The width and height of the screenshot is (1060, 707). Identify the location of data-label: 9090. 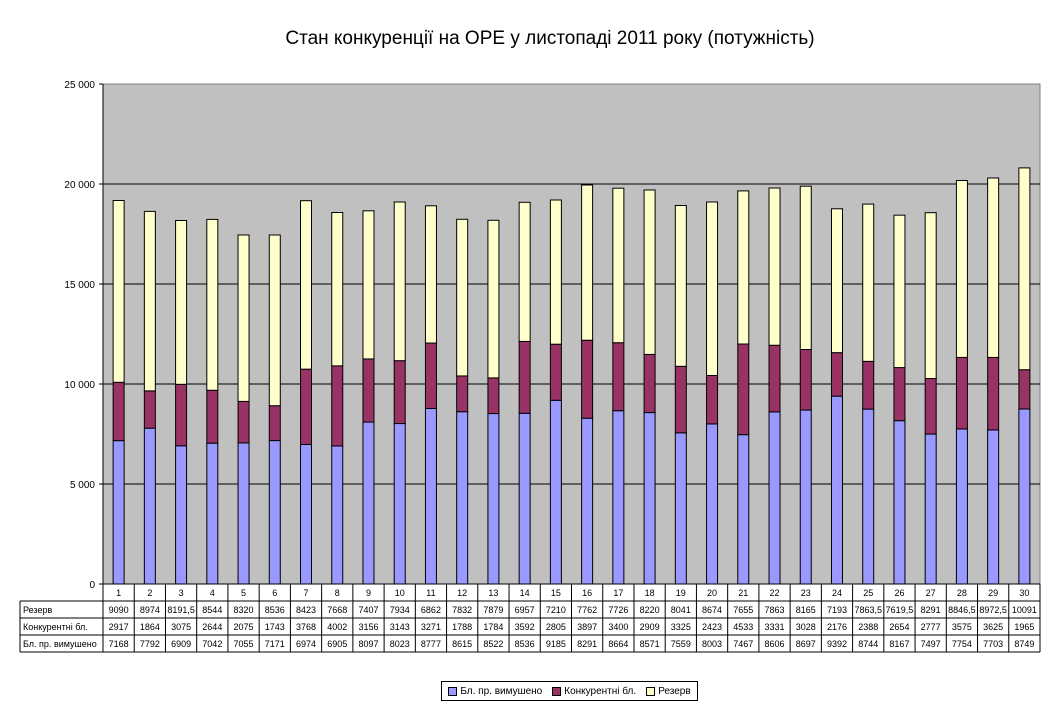
(119, 610).